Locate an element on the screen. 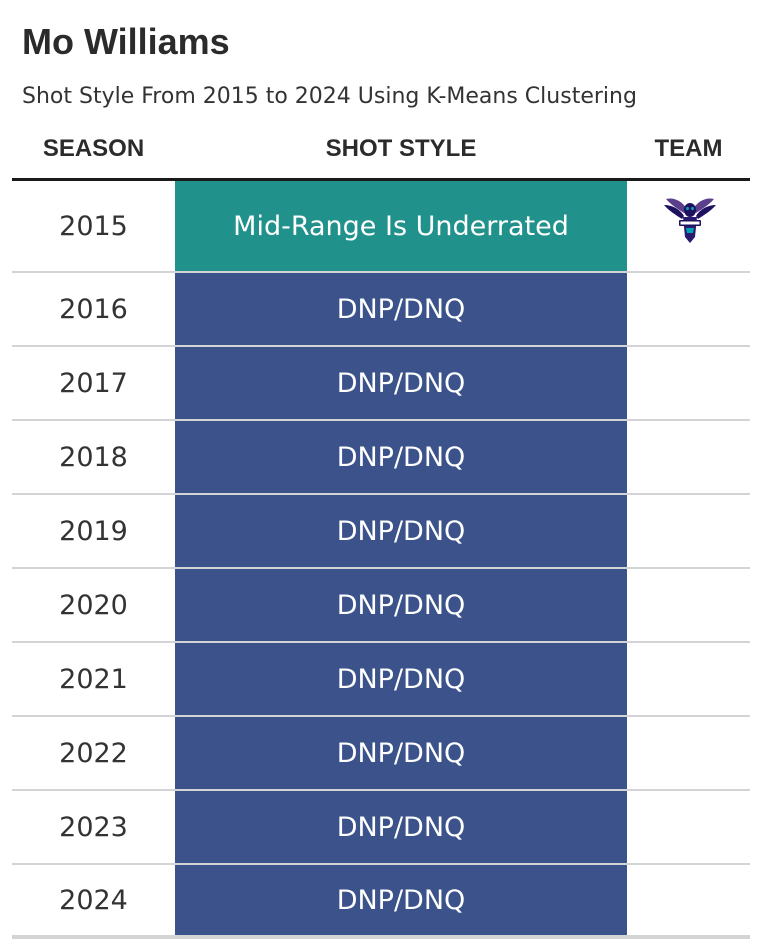 The height and width of the screenshot is (950, 760). shot-style-cell: Mid-Range Is Underrated is located at coordinates (401, 226).